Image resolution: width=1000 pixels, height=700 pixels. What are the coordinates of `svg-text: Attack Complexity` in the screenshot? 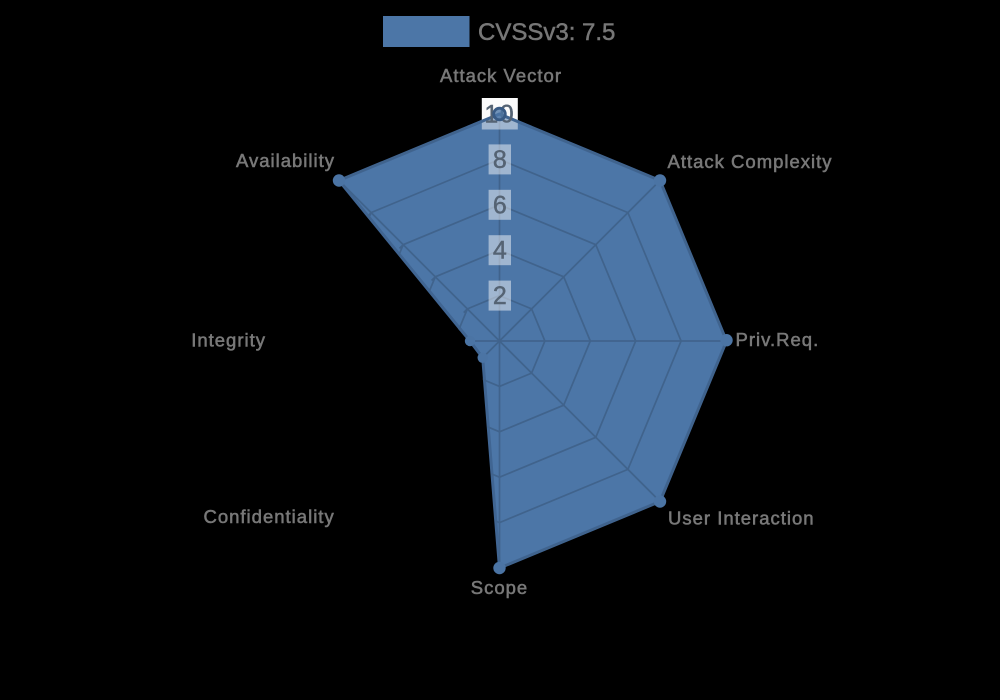 It's located at (750, 161).